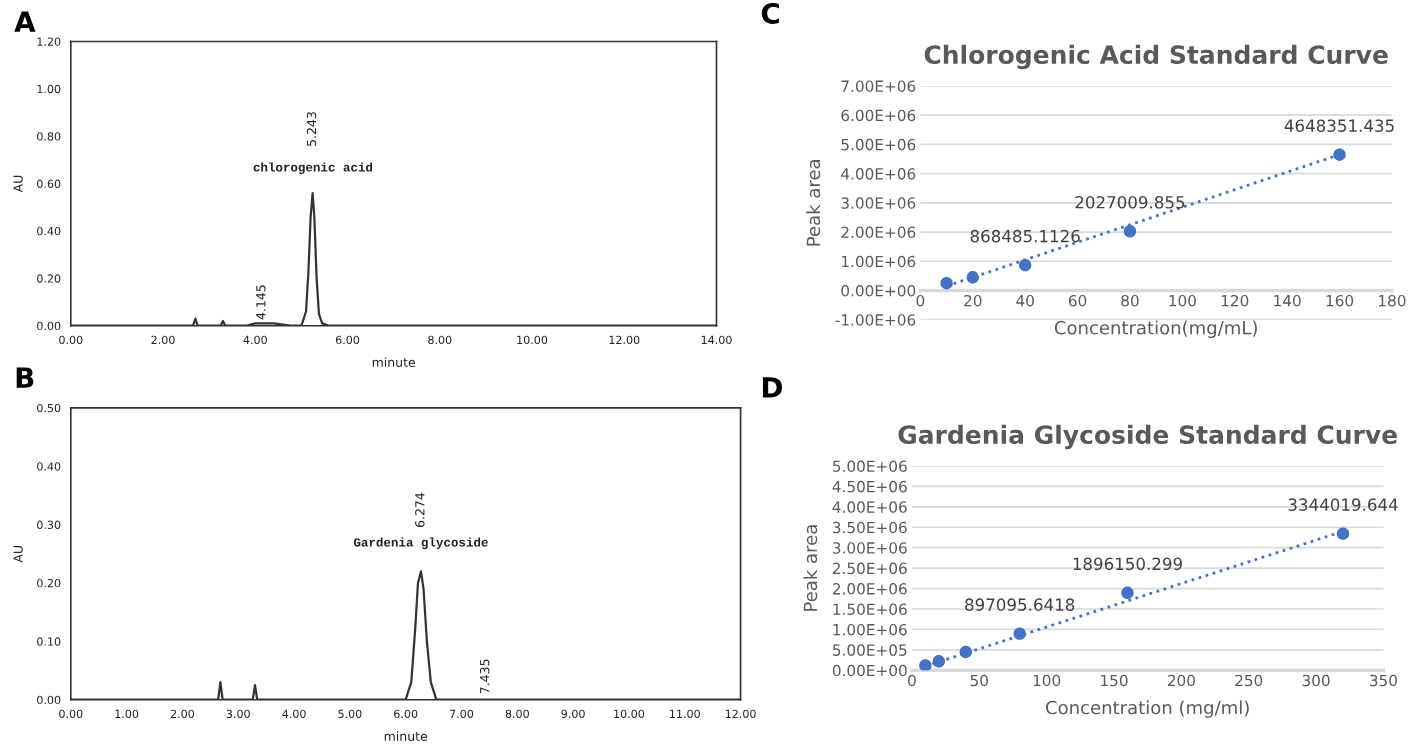  What do you see at coordinates (1025, 236) in the screenshot?
I see `data-label: 868485.1126` at bounding box center [1025, 236].